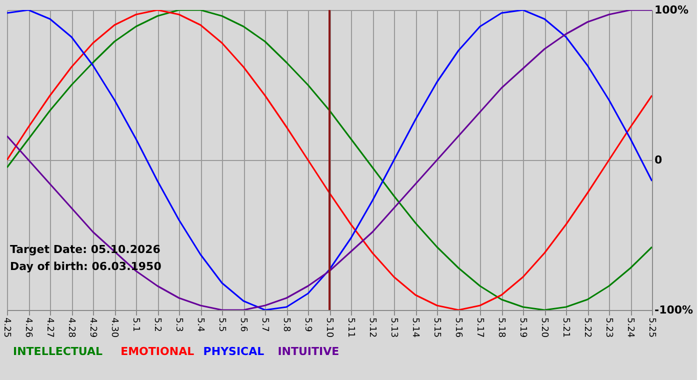  What do you see at coordinates (329, 328) in the screenshot?
I see `x-tick-label: 5.10` at bounding box center [329, 328].